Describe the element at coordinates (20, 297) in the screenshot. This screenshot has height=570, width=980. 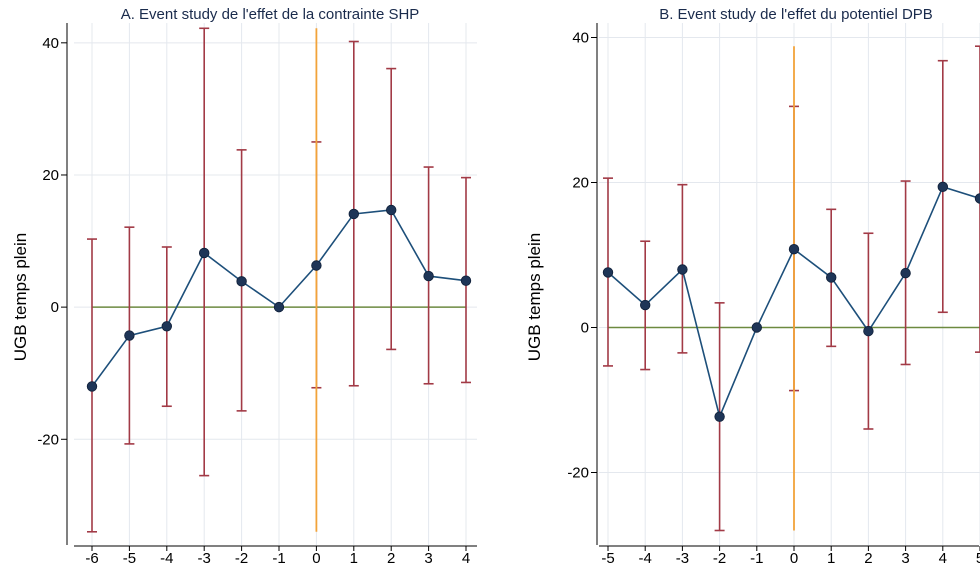
I see `panel-a-y-axis-label: UGB temps plein` at that location.